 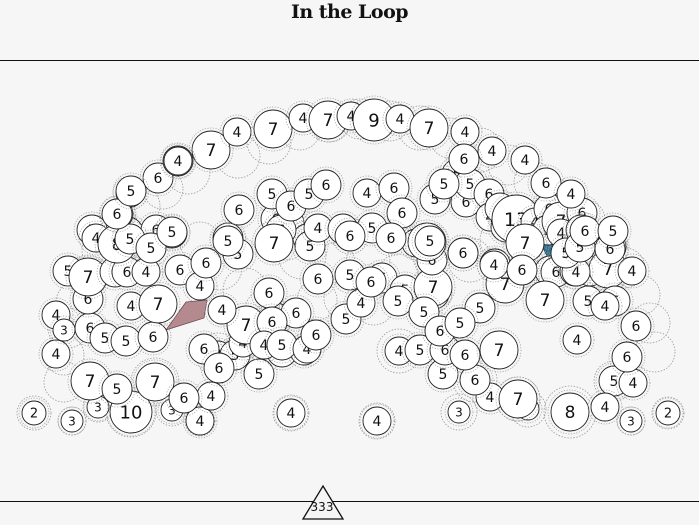 I want to click on bubble: 3, so click(x=459, y=412).